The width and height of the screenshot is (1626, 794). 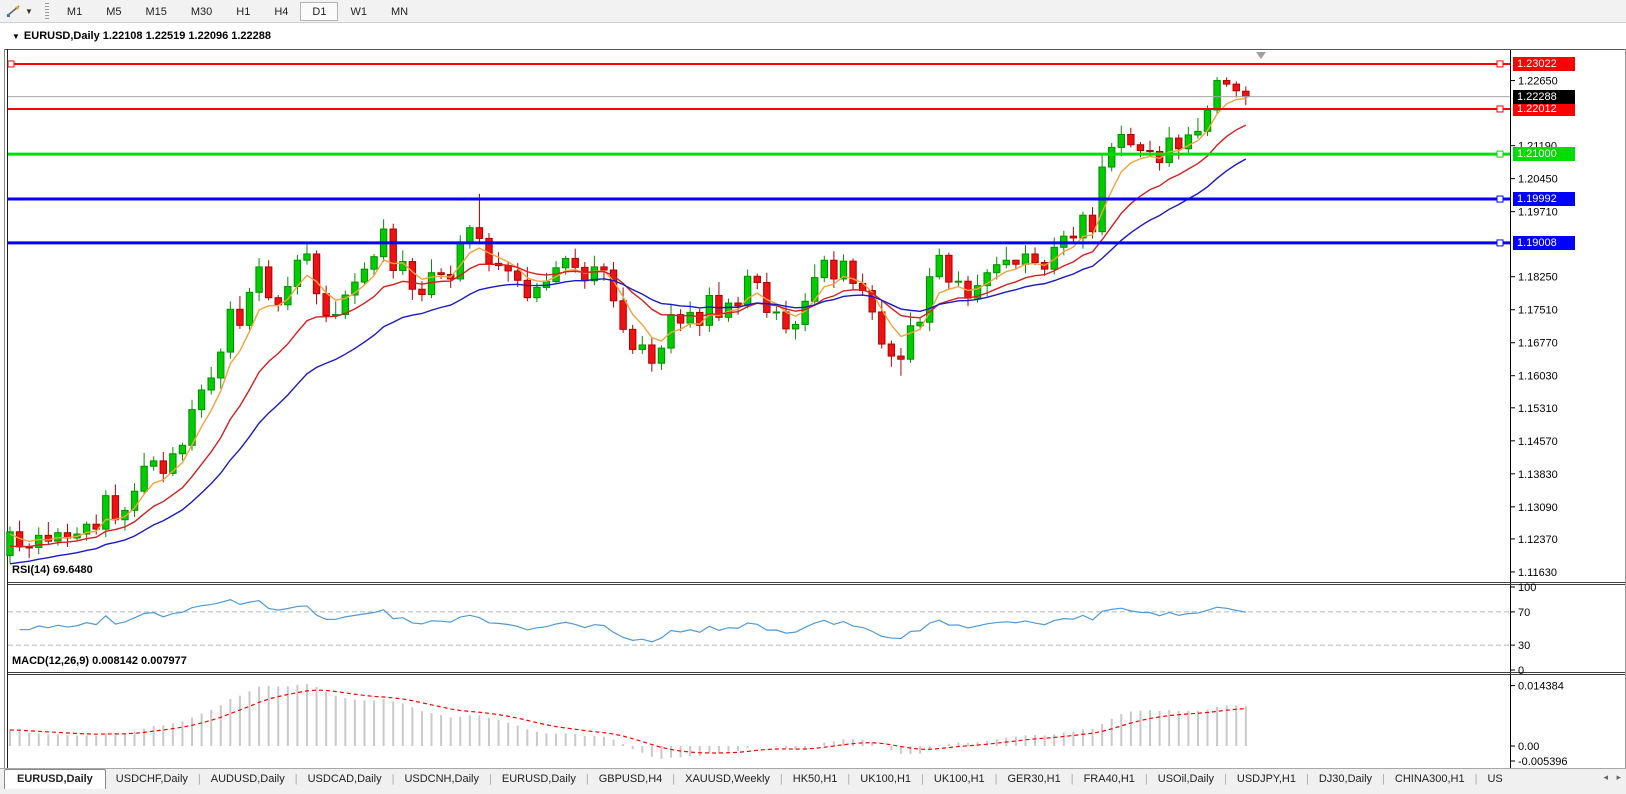 I want to click on timeframe-button-m15: M15, so click(x=156, y=11).